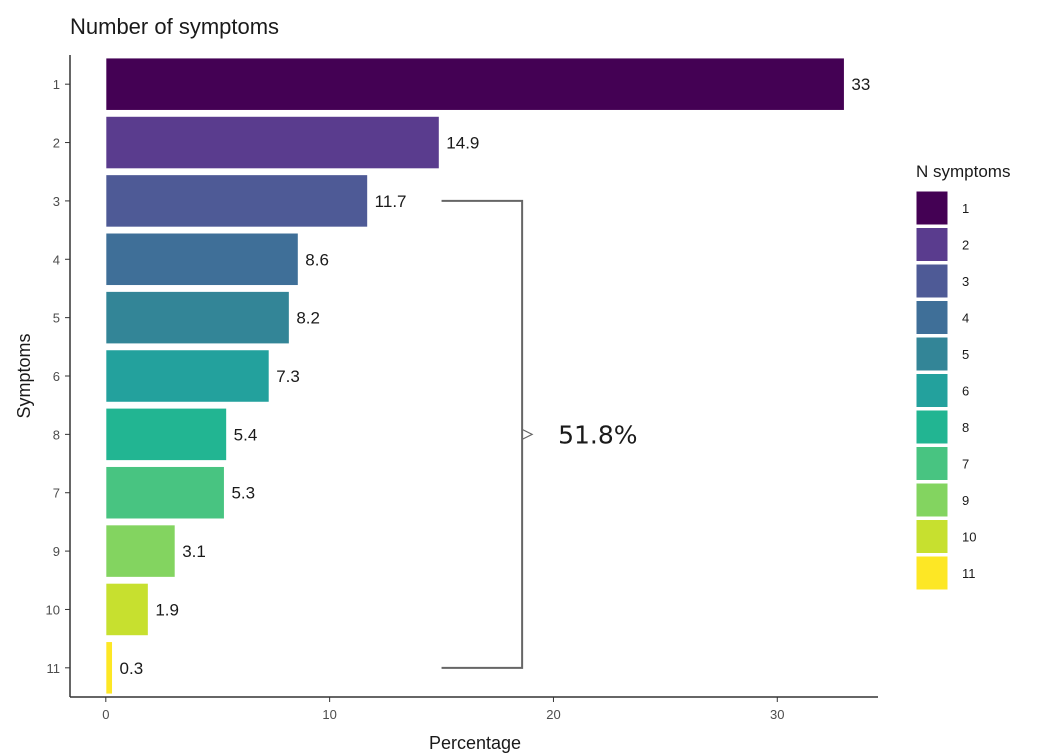  I want to click on bracket-arrow, so click(527, 434).